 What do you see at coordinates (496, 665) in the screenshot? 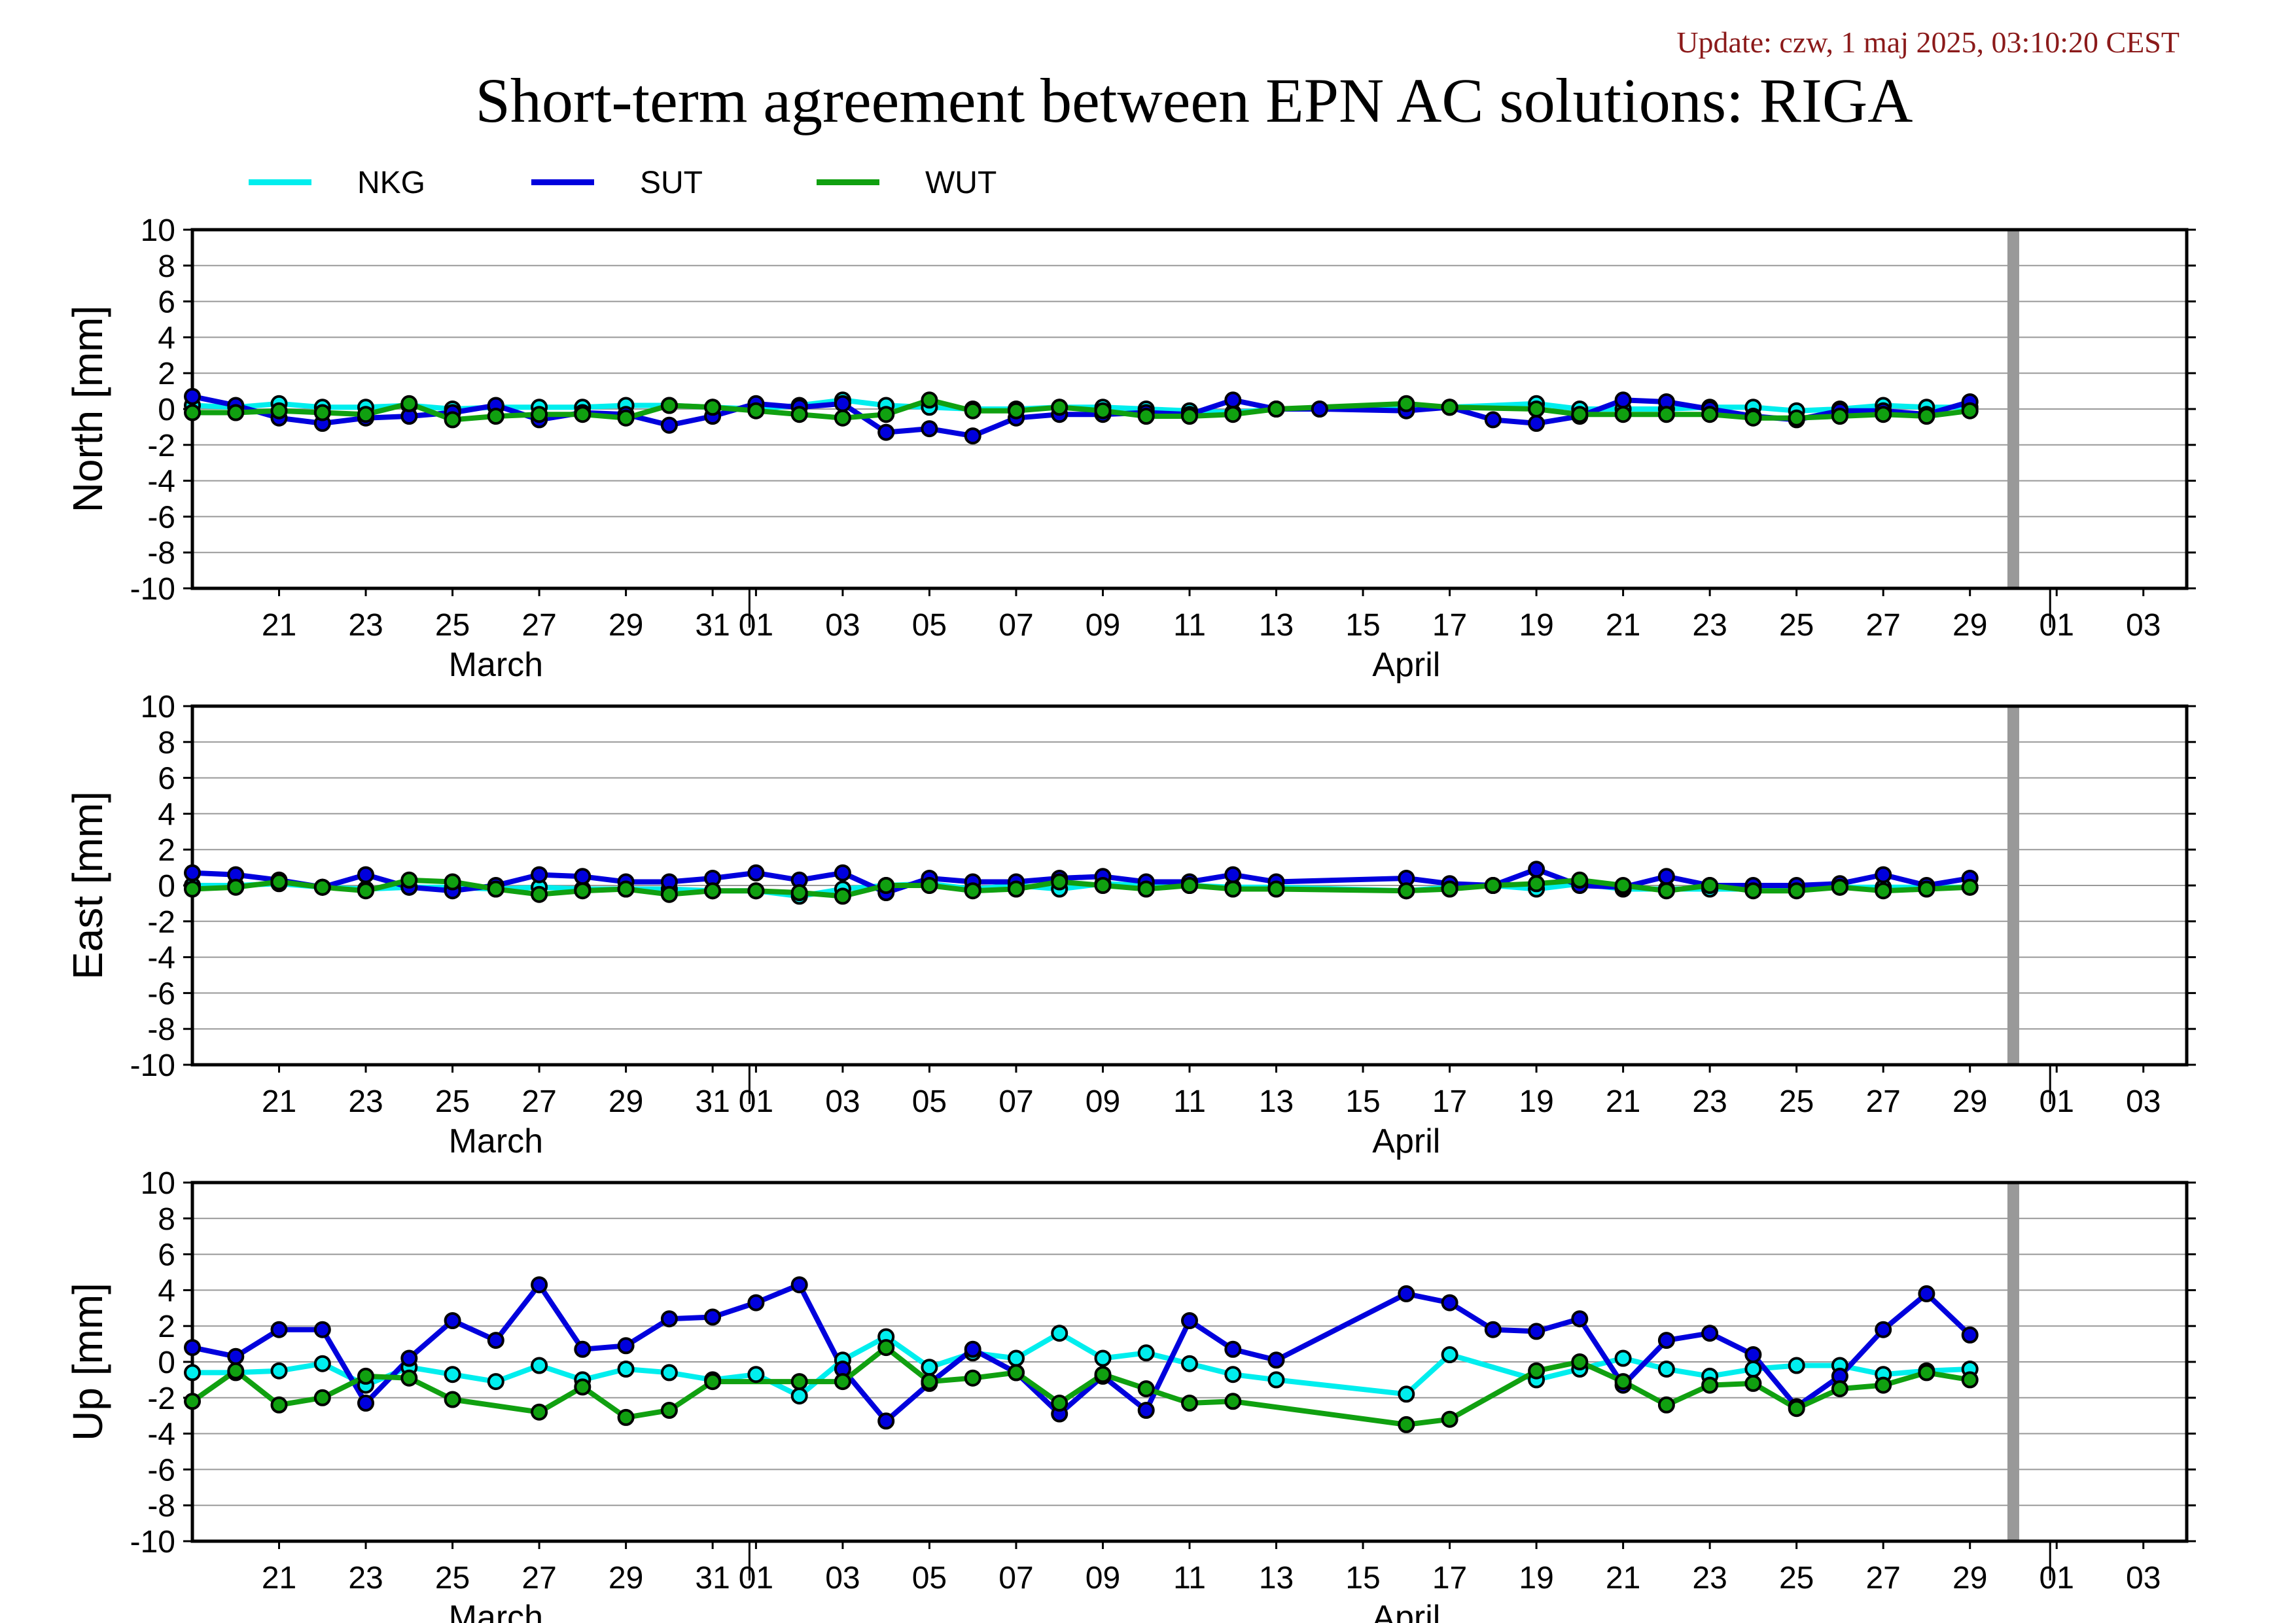
I see `month-label: March` at bounding box center [496, 665].